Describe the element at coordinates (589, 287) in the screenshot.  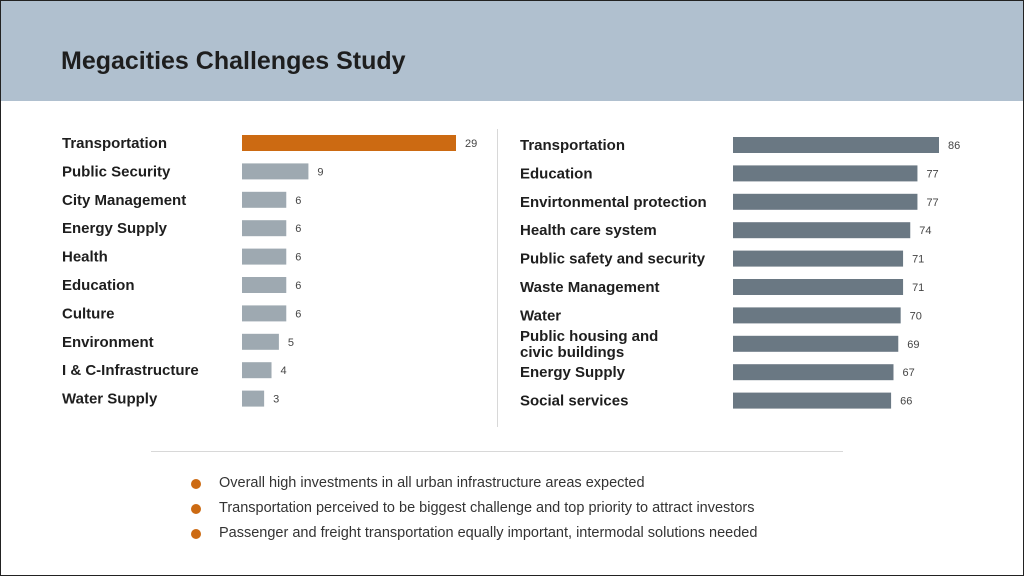
I see `right-category-label: Waste Management` at that location.